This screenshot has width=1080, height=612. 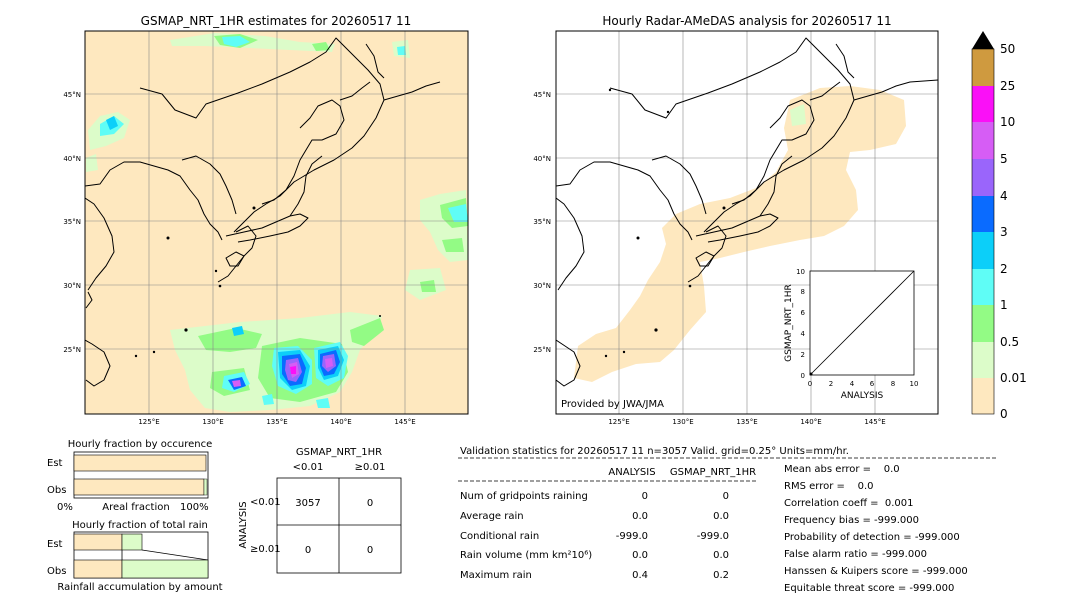 I want to click on left-lat-30: 30°N, so click(x=72, y=286).